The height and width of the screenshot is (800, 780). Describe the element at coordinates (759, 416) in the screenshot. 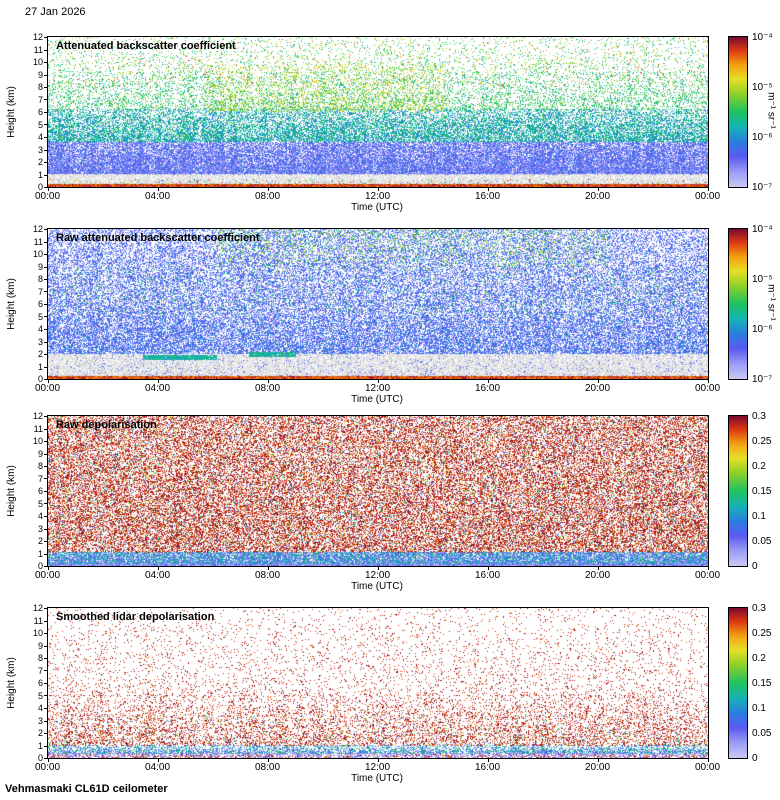

I see `colorbar-tick-label: 0.3` at that location.